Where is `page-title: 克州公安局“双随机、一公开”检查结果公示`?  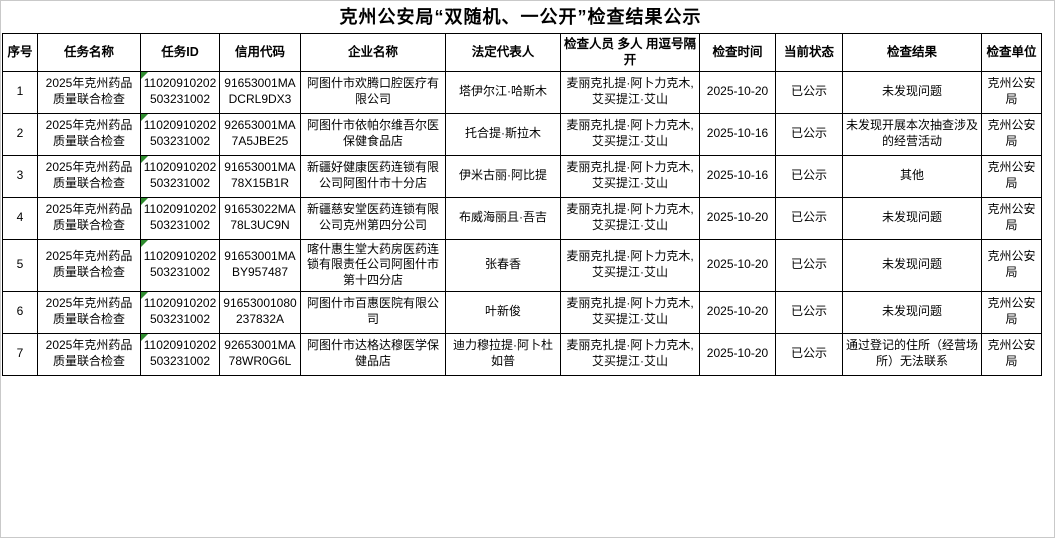 page-title: 克州公安局“双随机、一公开”检查结果公示 is located at coordinates (520, 17).